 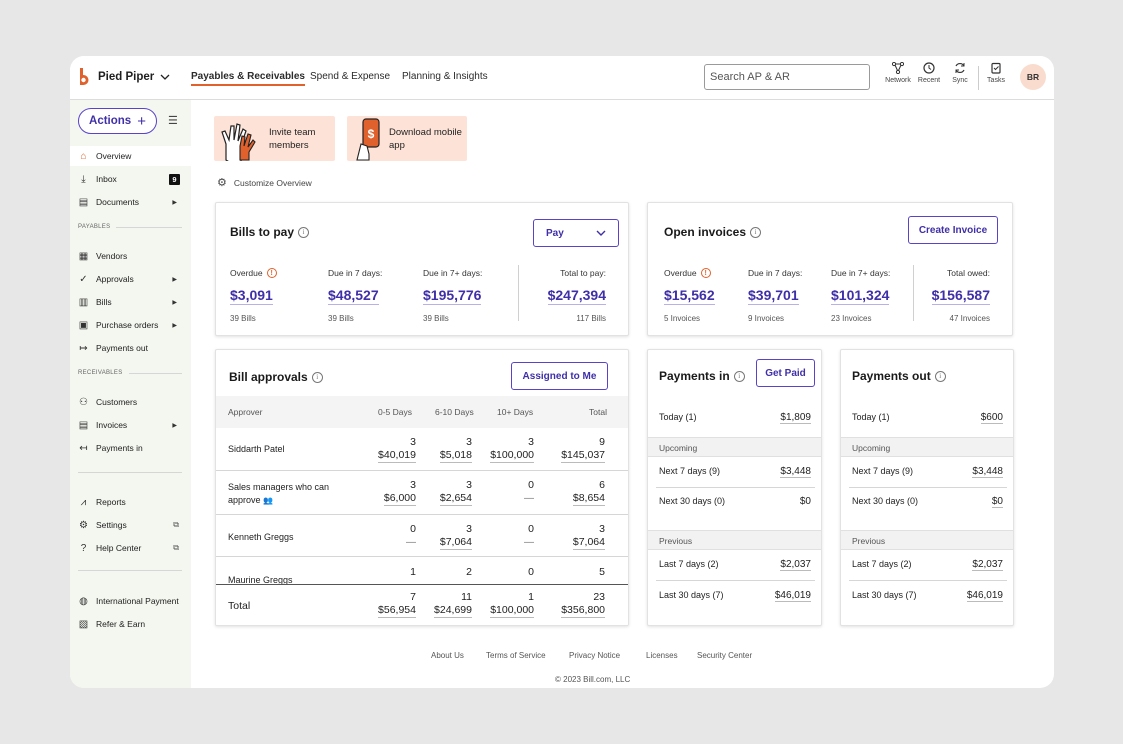 I want to click on cell-amount: $5,018, so click(x=455, y=456).